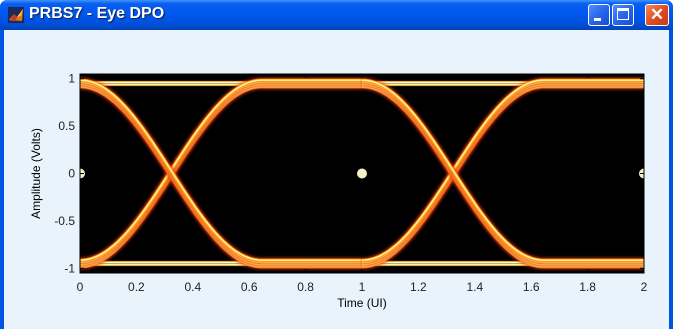 Image resolution: width=673 pixels, height=329 pixels. I want to click on x-tick-label: 0, so click(80, 287).